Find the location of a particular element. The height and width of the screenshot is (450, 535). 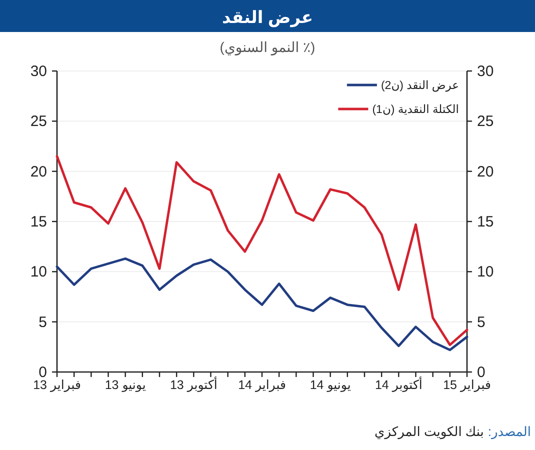

y-tick-label: 25 is located at coordinates (38, 121).